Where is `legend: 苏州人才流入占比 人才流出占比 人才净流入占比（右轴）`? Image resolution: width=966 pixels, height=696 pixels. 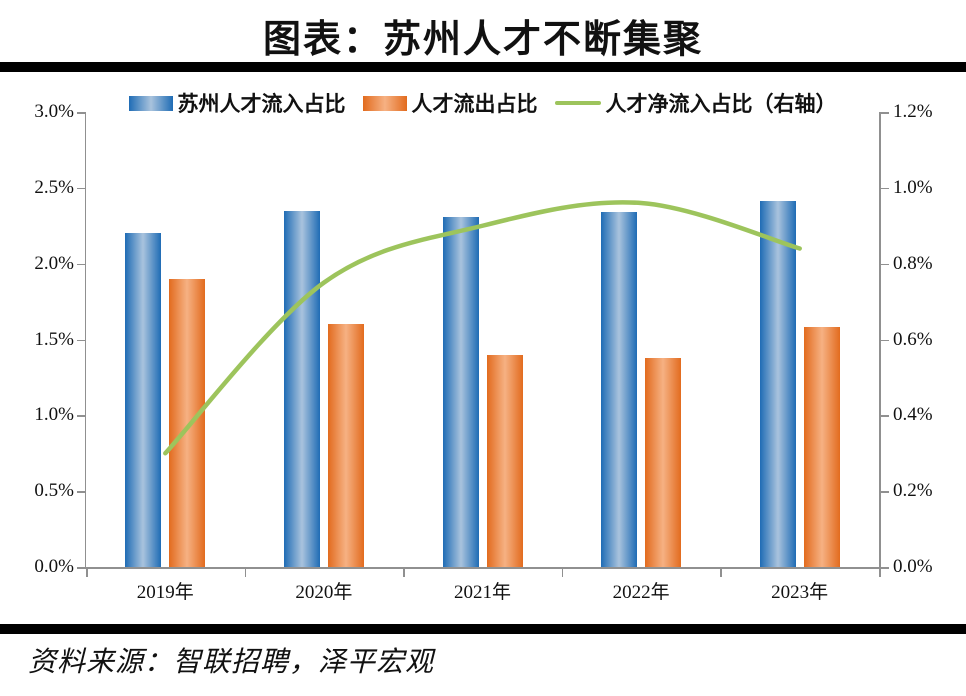
legend: 苏州人才流入占比 人才流出占比 人才净流入占比（右轴） is located at coordinates (482, 103).